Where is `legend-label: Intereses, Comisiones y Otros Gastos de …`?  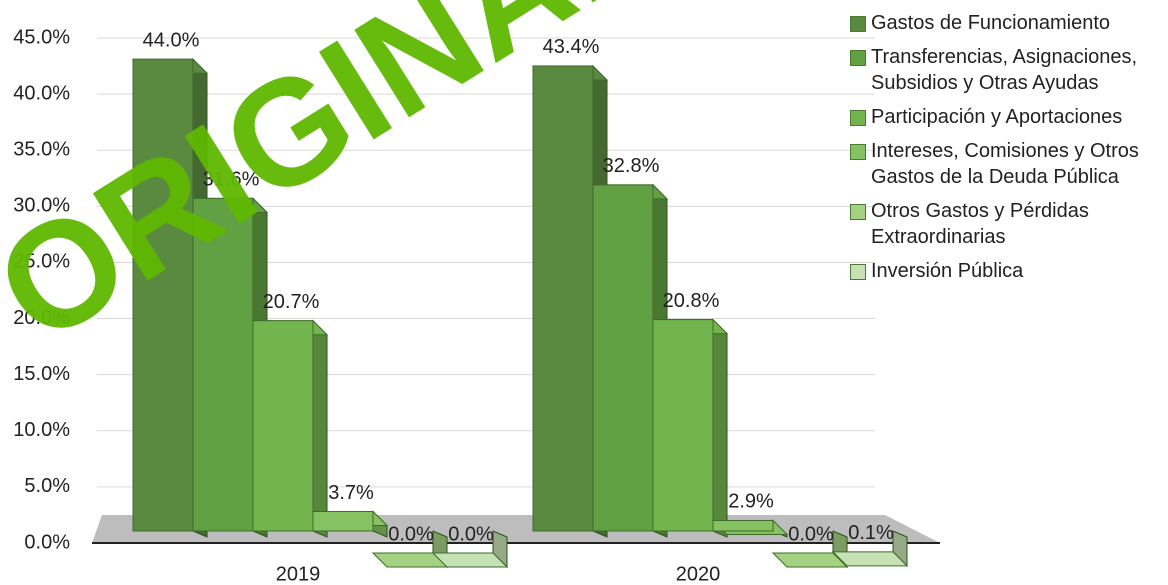
legend-label: Intereses, Comisiones y Otros Gastos de … is located at coordinates (1005, 164).